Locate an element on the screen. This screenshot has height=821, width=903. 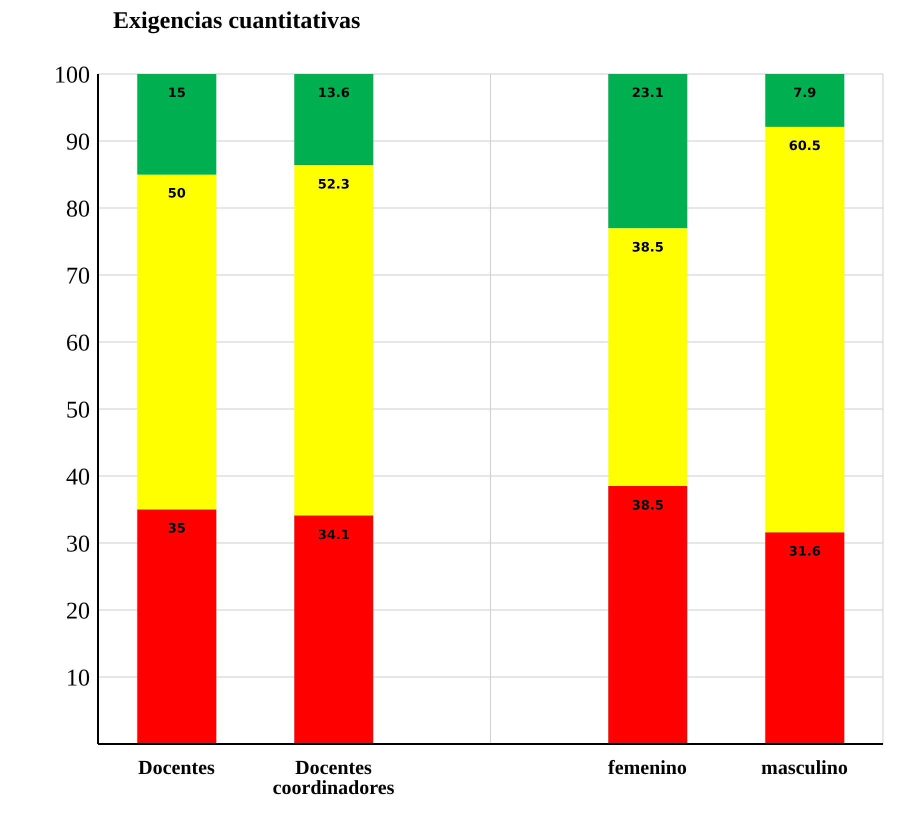
x-tick-label: femenino is located at coordinates (647, 768).